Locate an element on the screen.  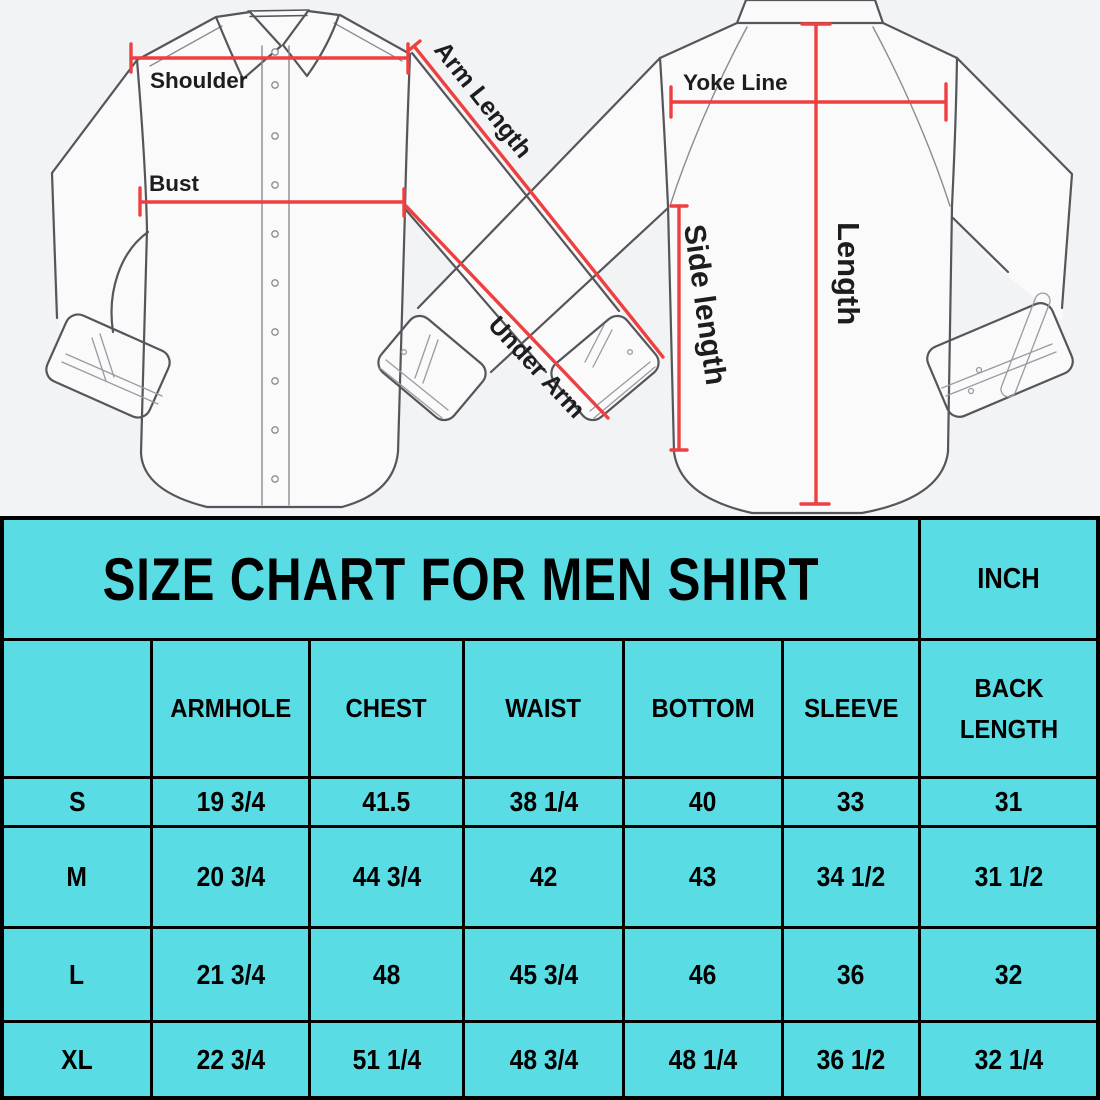
cell-l-armhole: 21 3/4 is located at coordinates (230, 974).